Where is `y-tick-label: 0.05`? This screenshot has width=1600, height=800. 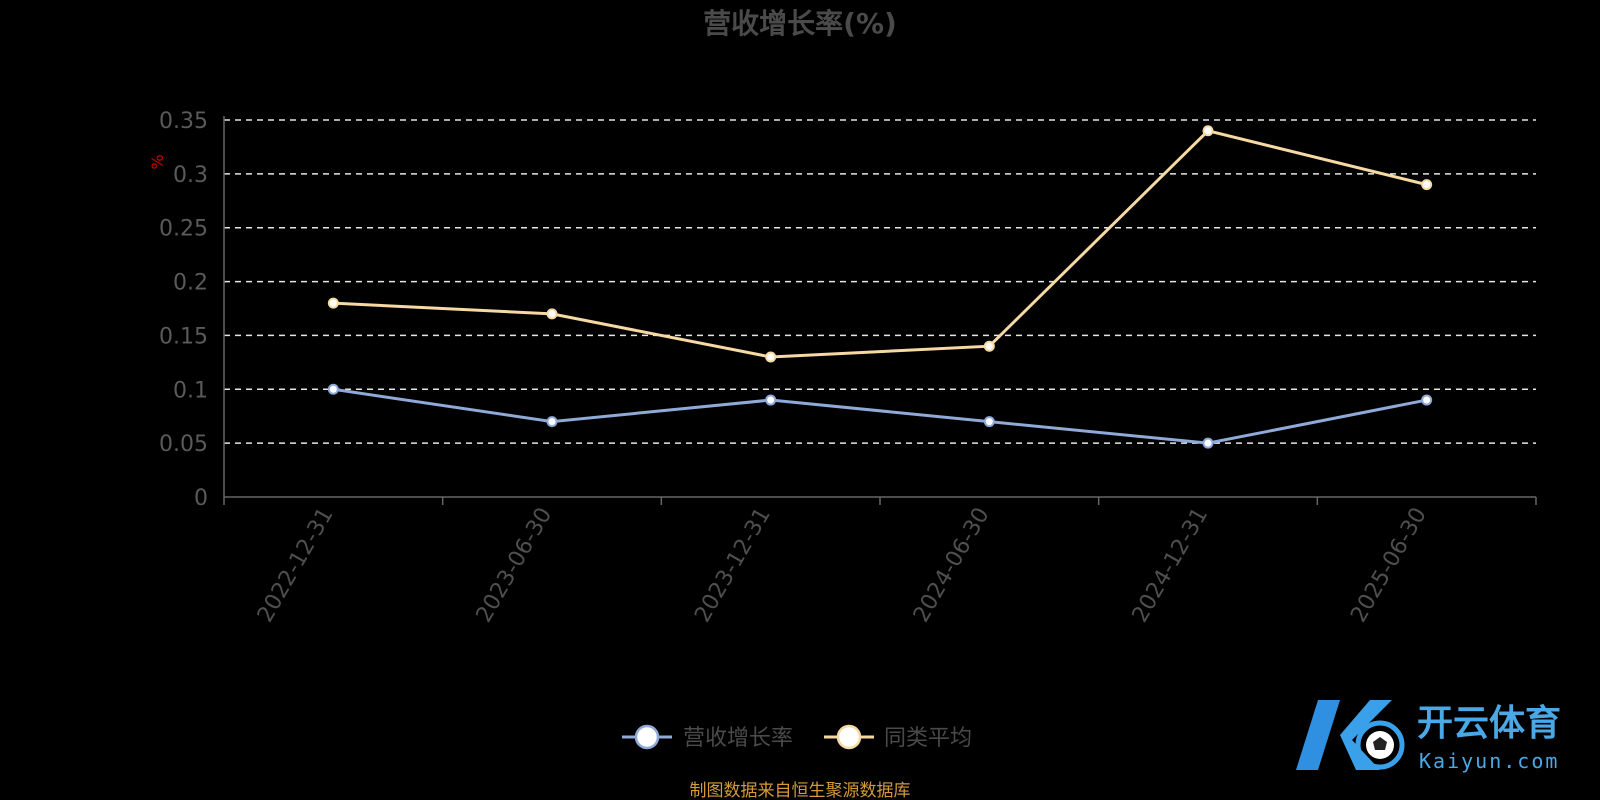 y-tick-label: 0.05 is located at coordinates (183, 444).